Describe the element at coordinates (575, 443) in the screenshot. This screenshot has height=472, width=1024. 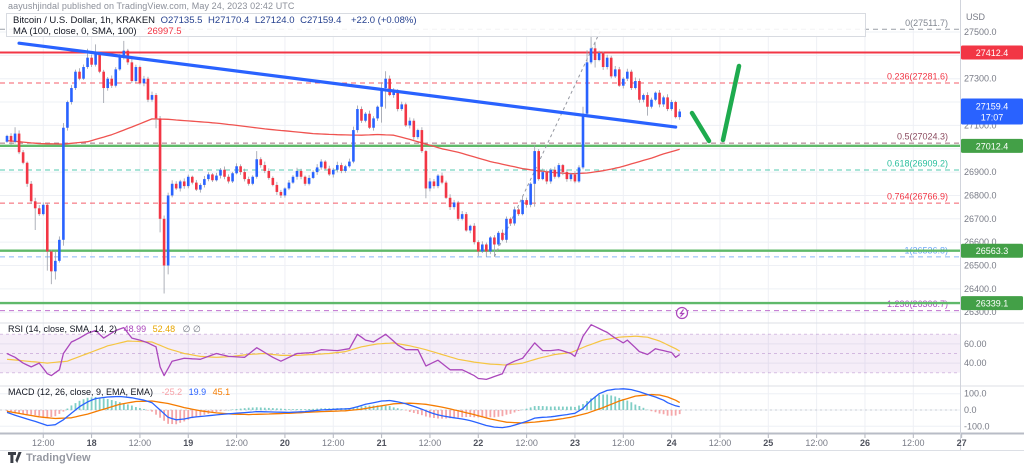
I see `time-tick-label: 23` at that location.